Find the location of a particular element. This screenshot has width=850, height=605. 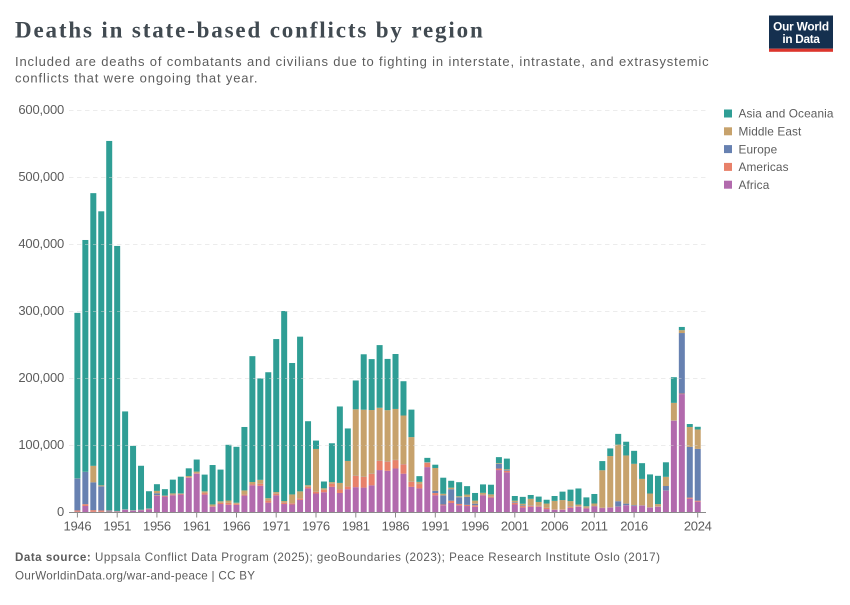

svg-text: 1996 is located at coordinates (475, 526).